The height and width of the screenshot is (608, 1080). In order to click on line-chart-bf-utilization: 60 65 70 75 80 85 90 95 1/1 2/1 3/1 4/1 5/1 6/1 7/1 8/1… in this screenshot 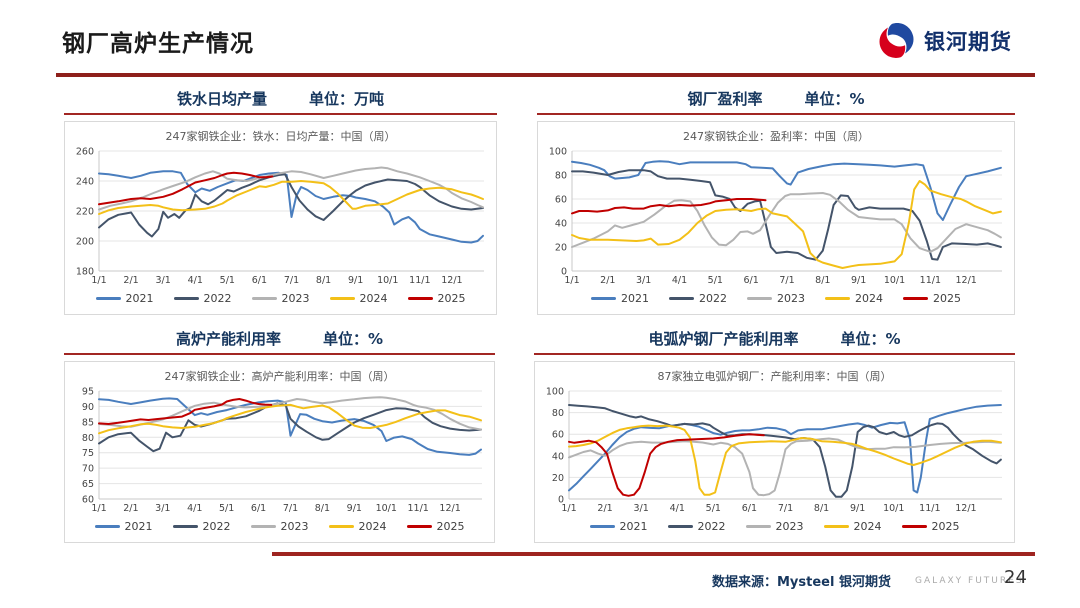, I will do `click(282, 450)`.